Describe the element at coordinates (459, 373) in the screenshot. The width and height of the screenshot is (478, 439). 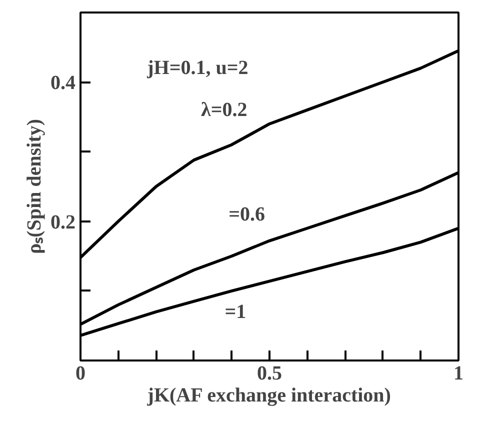
I see `x-tick-label: 1` at that location.